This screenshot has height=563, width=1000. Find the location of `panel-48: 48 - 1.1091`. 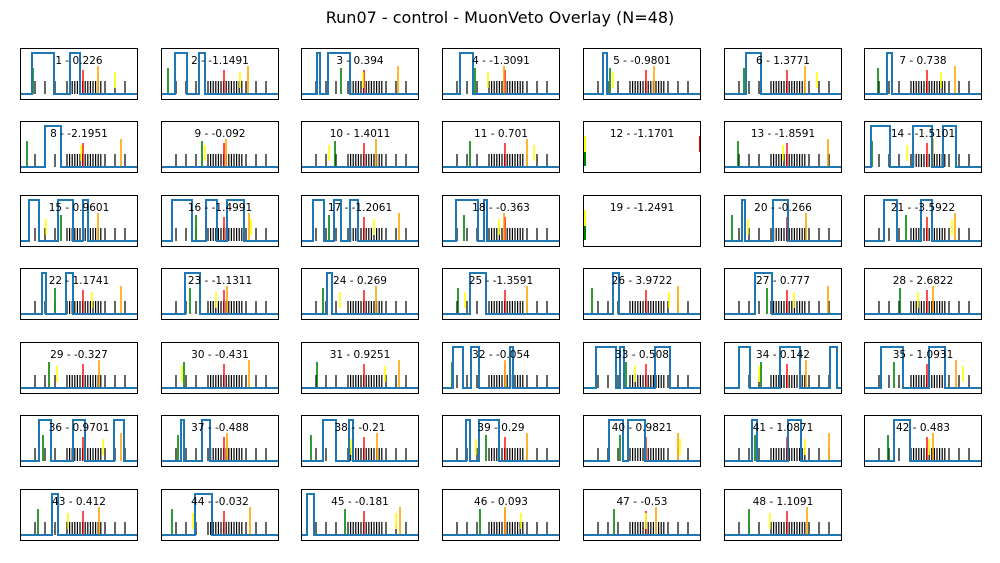

panel-48: 48 - 1.1091 is located at coordinates (783, 515).